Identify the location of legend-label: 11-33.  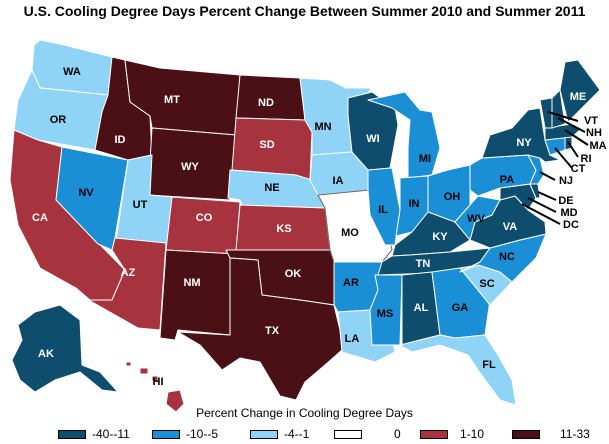
(575, 434).